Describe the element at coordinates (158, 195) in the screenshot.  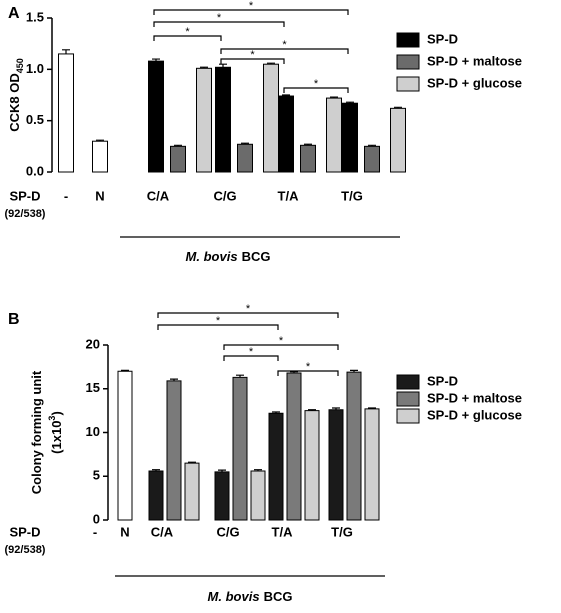
I see `x-tick-label: C/A` at that location.